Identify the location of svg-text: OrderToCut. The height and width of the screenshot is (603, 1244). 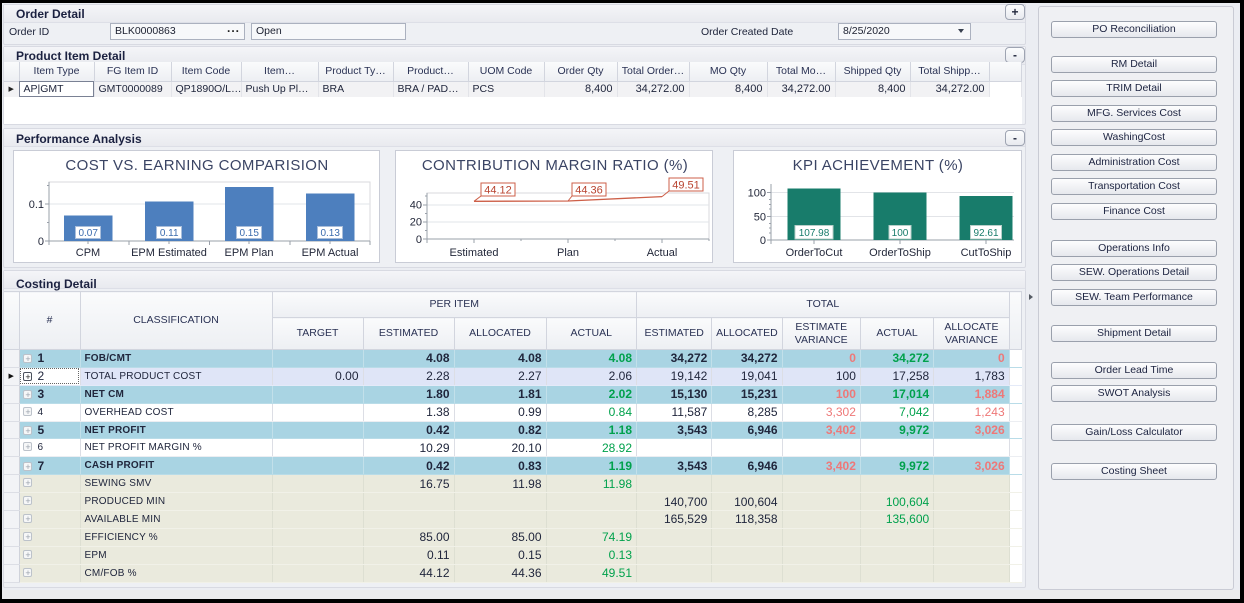
(814, 253).